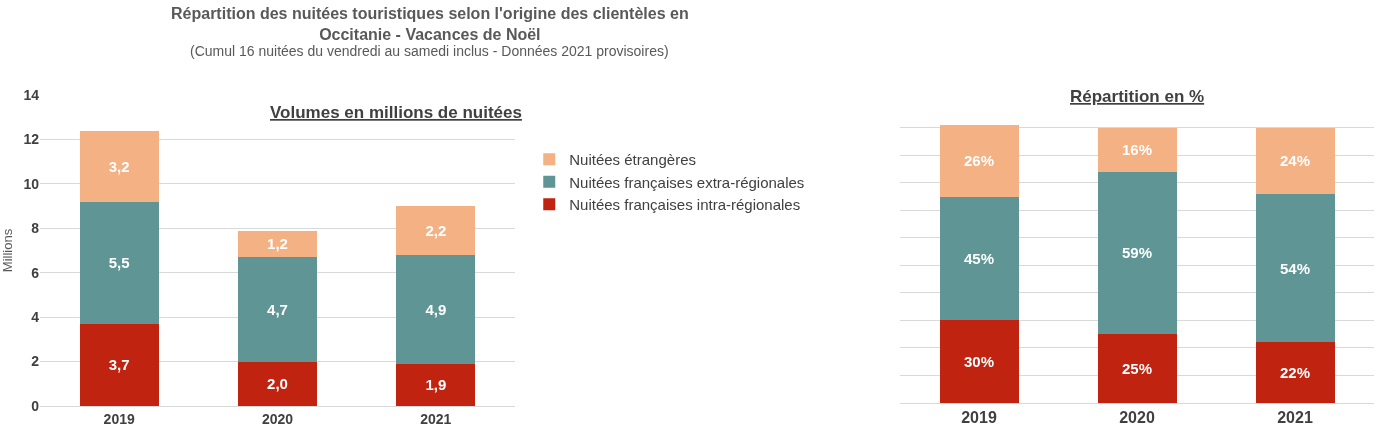 This screenshot has width=1394, height=438. What do you see at coordinates (31, 183) in the screenshot?
I see `y-tick-label: 10` at bounding box center [31, 183].